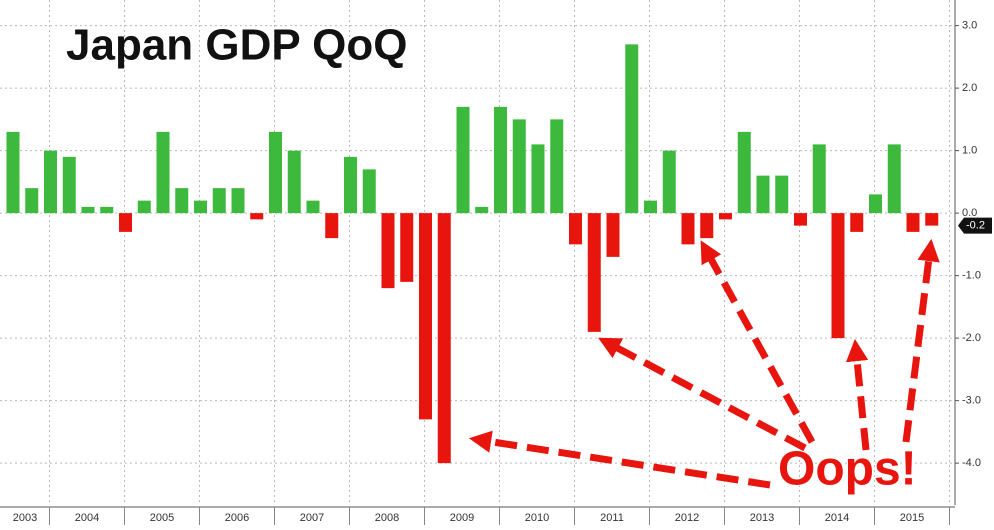 The height and width of the screenshot is (530, 994). What do you see at coordinates (971, 463) in the screenshot?
I see `y-tick-label: -4.0` at bounding box center [971, 463].